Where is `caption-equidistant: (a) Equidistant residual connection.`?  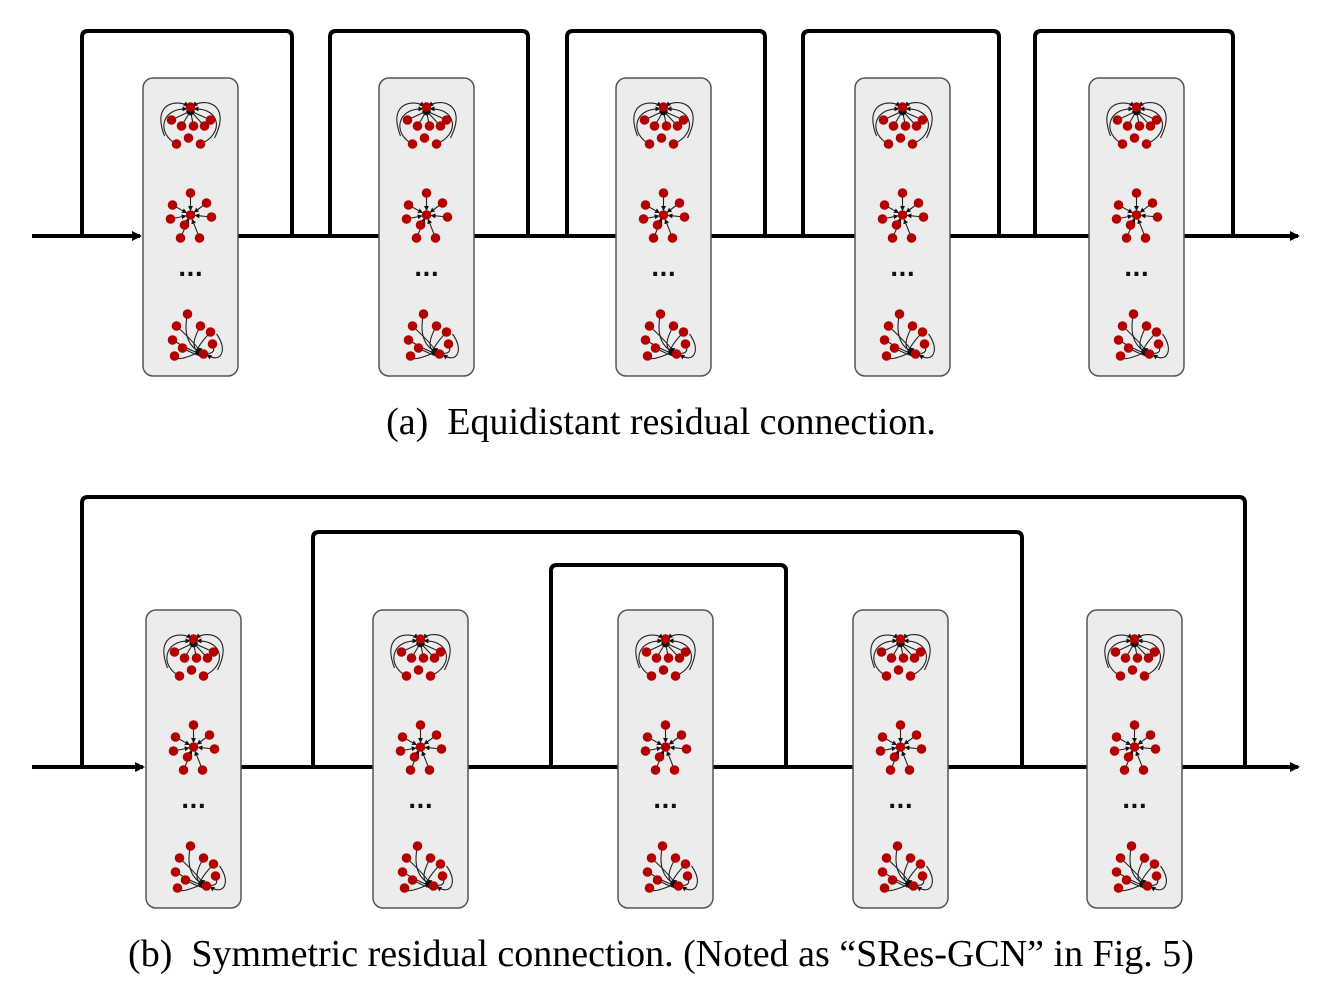
caption-equidistant: (a) Equidistant residual connection. is located at coordinates (661, 422).